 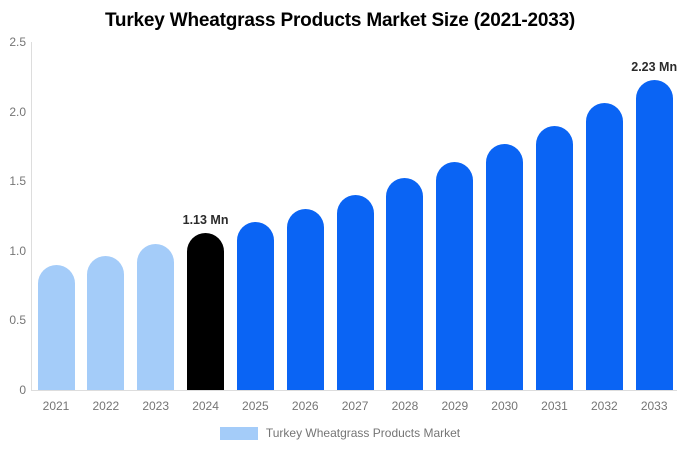 I want to click on y-tick-2.5: 2.5, so click(x=17, y=42).